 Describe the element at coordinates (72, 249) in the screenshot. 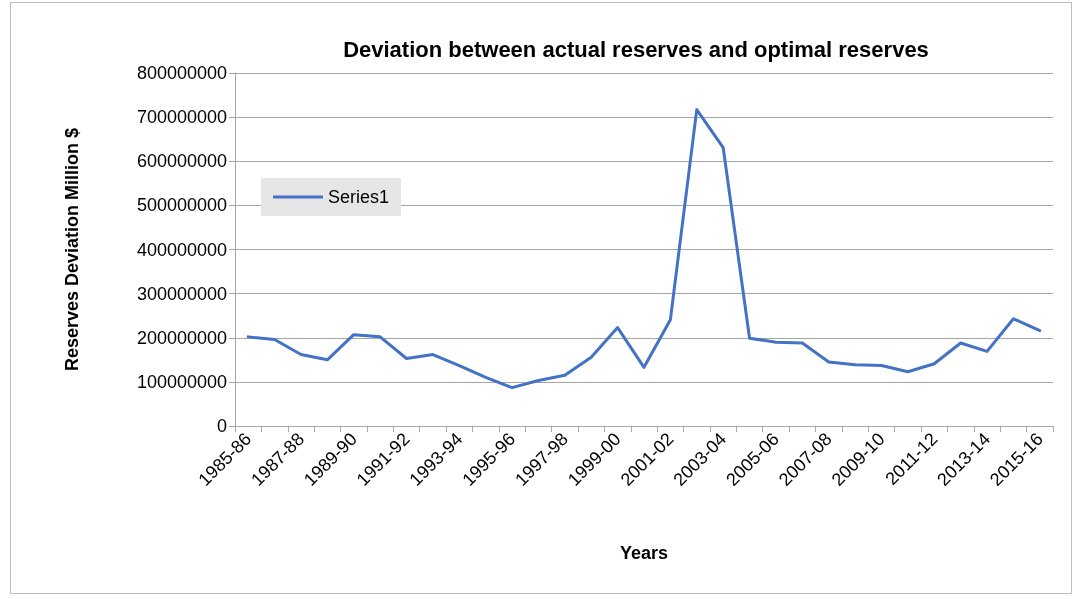

I see `y-axis-title: Reserves Deviation Million $` at that location.